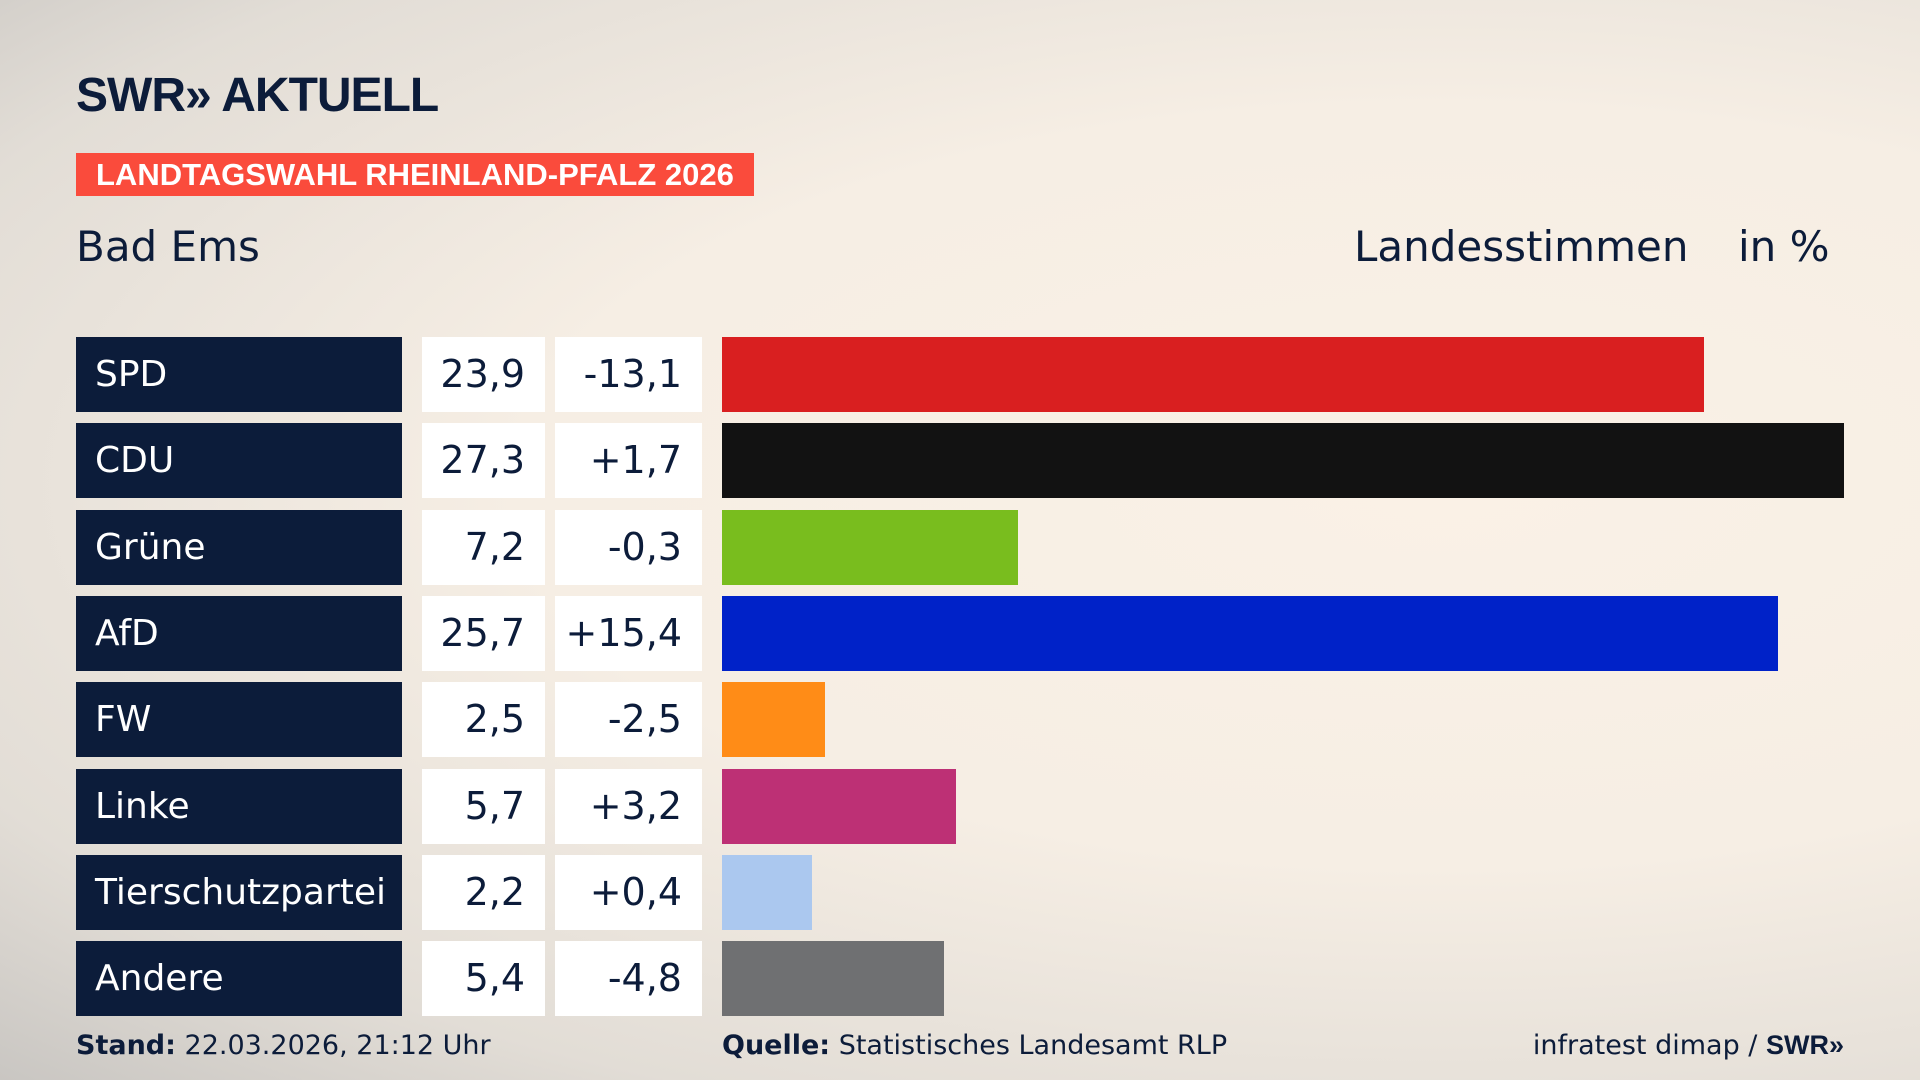  Describe the element at coordinates (239, 979) in the screenshot. I see `party-name: Andere` at that location.